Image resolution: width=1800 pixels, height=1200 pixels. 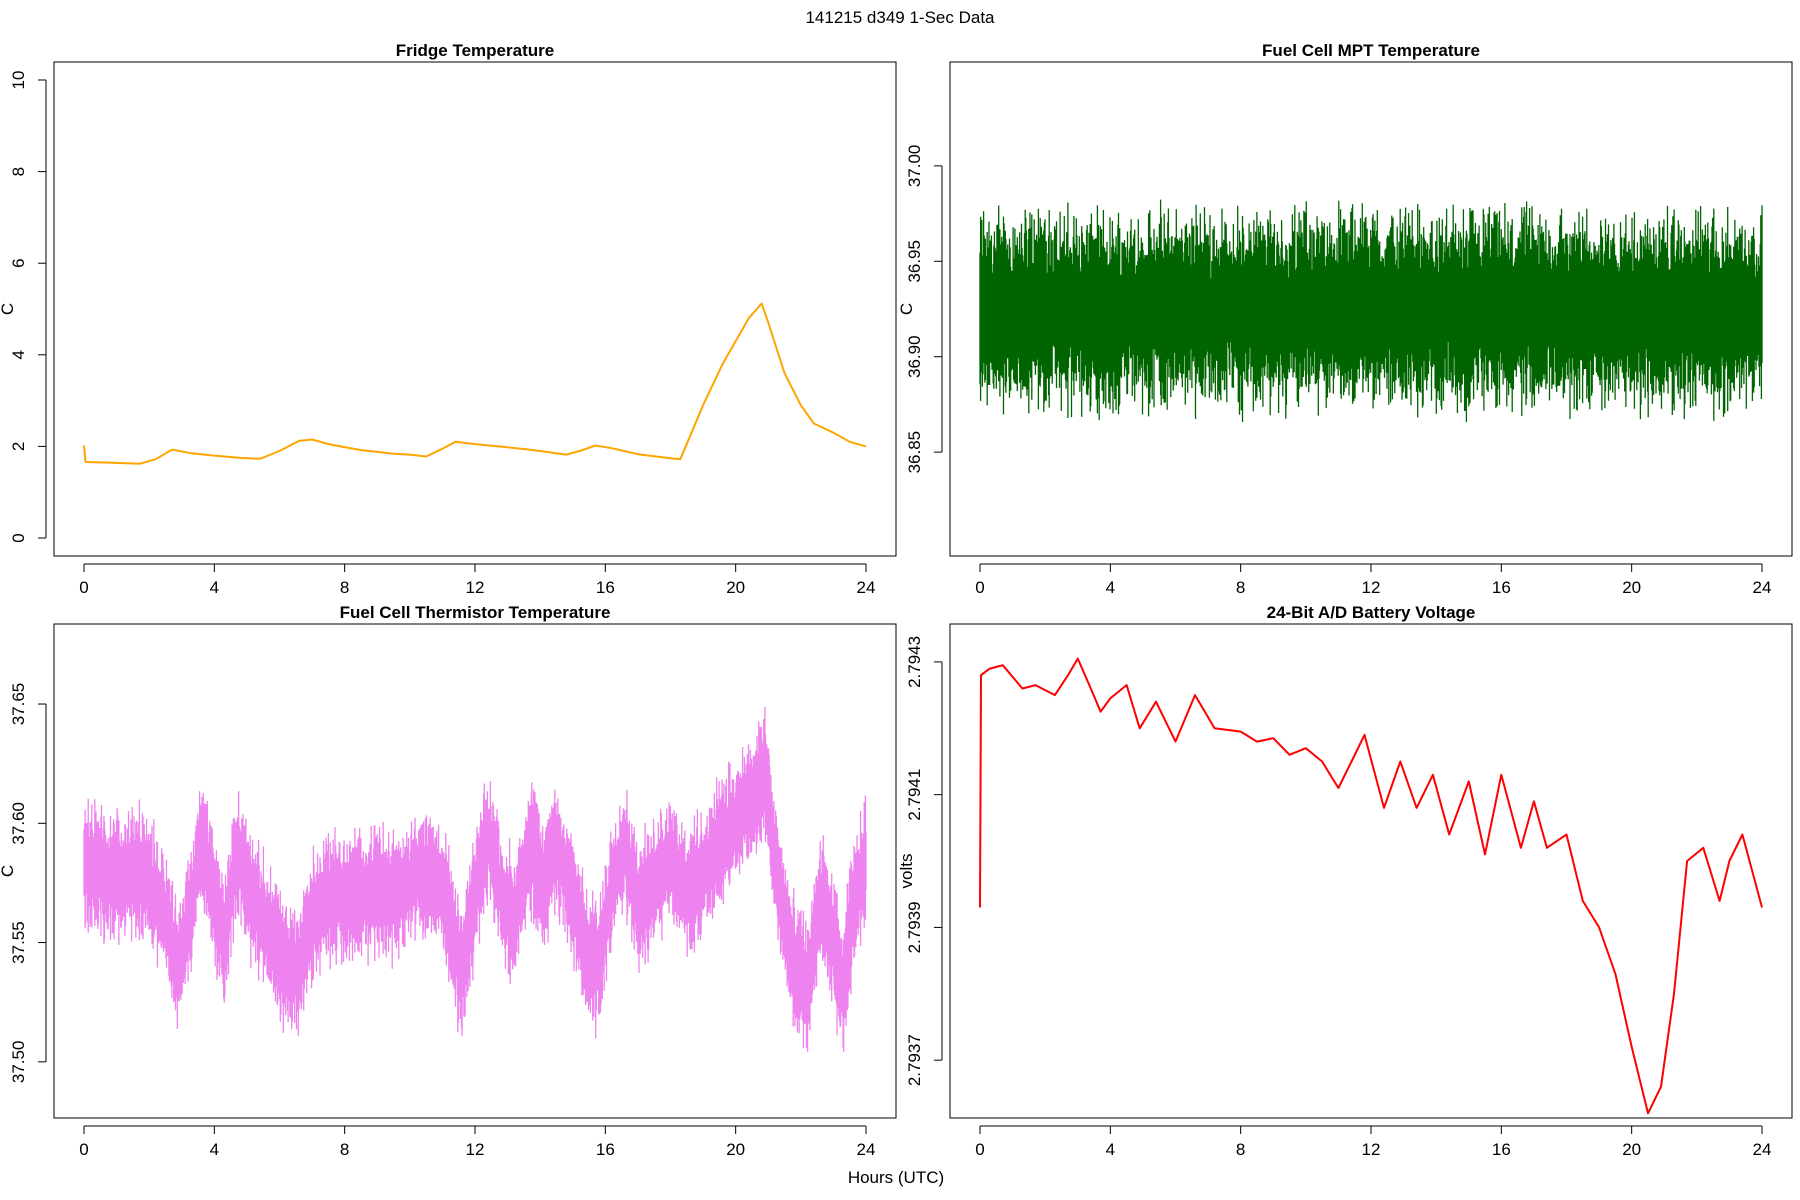 What do you see at coordinates (914, 662) in the screenshot?
I see `y-tick-label: 2.7943` at bounding box center [914, 662].